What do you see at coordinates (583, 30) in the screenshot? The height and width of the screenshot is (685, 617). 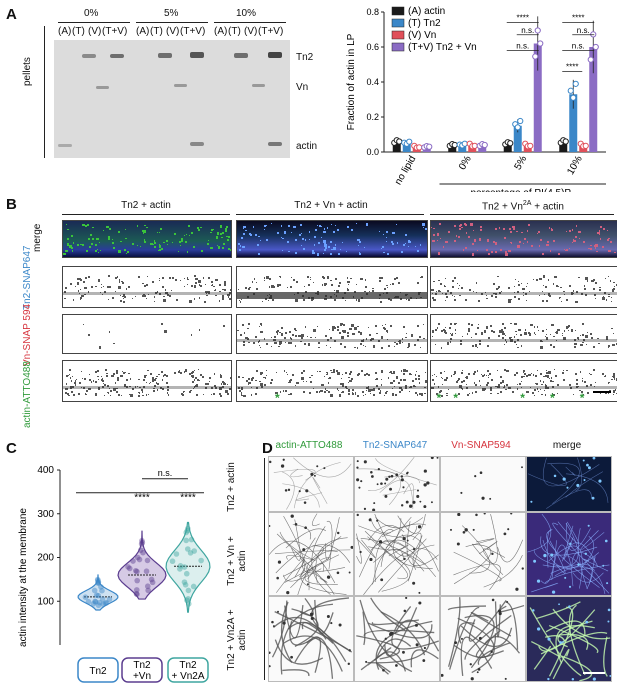 I see `sig-label: n.s.` at bounding box center [583, 30].